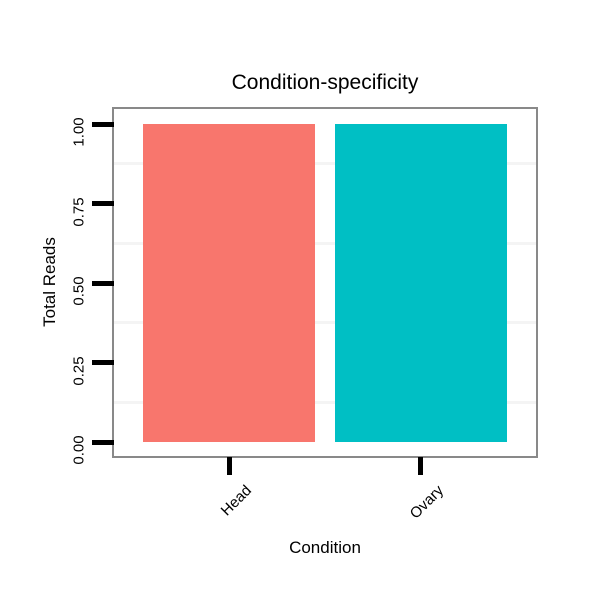  What do you see at coordinates (79, 450) in the screenshot?
I see `y-tick-label: 0.00` at bounding box center [79, 450].